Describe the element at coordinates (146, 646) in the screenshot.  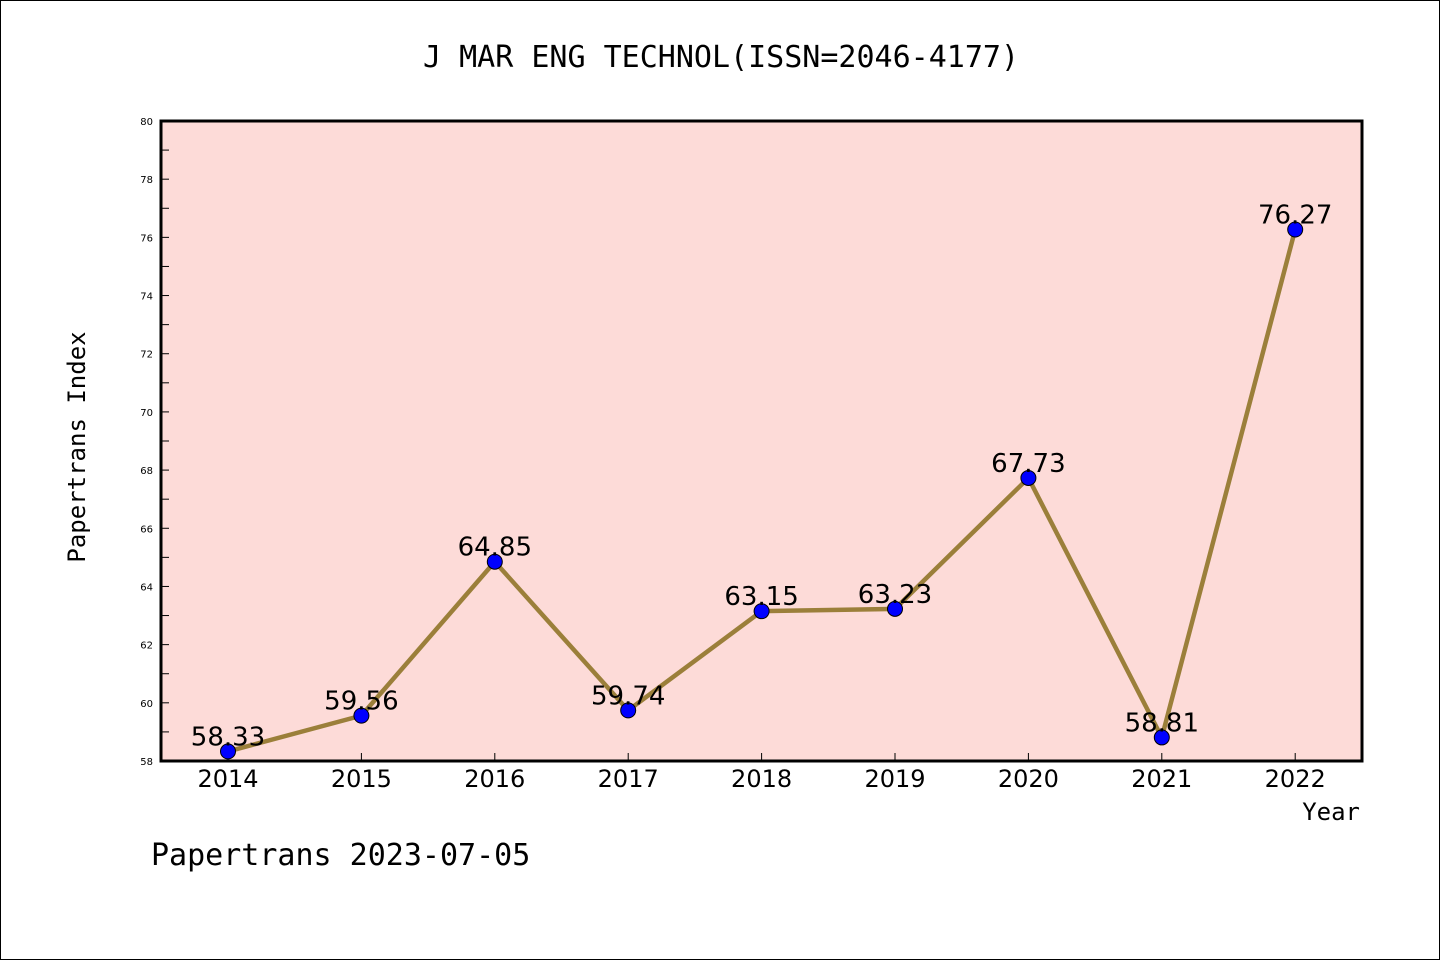
I see `y-tick-label: 62` at that location.